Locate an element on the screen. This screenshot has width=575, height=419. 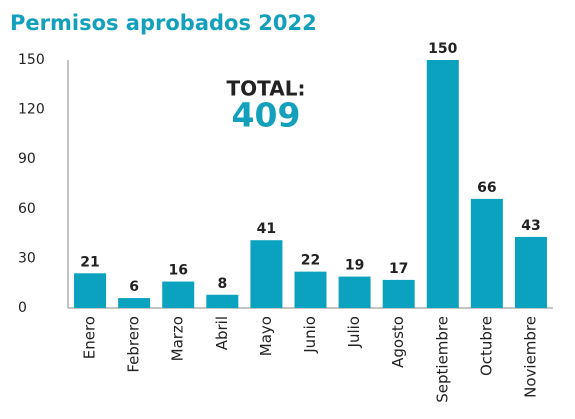
x-tick-label: Agosto is located at coordinates (398, 342).